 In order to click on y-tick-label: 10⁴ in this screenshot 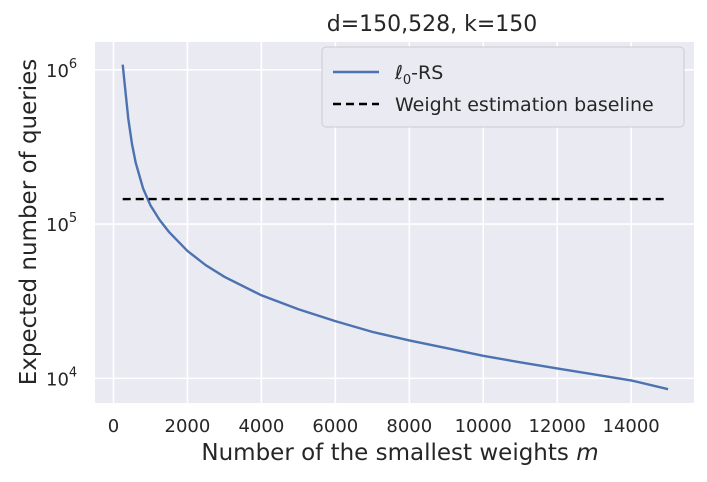, I will do `click(61, 377)`.